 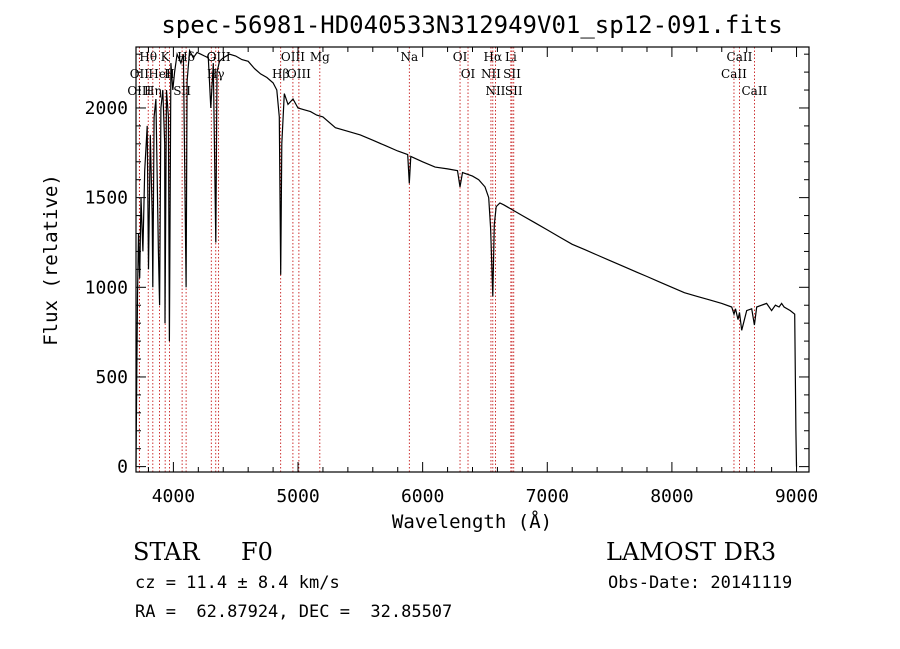 I want to click on line-label: Hη, so click(x=153, y=91).